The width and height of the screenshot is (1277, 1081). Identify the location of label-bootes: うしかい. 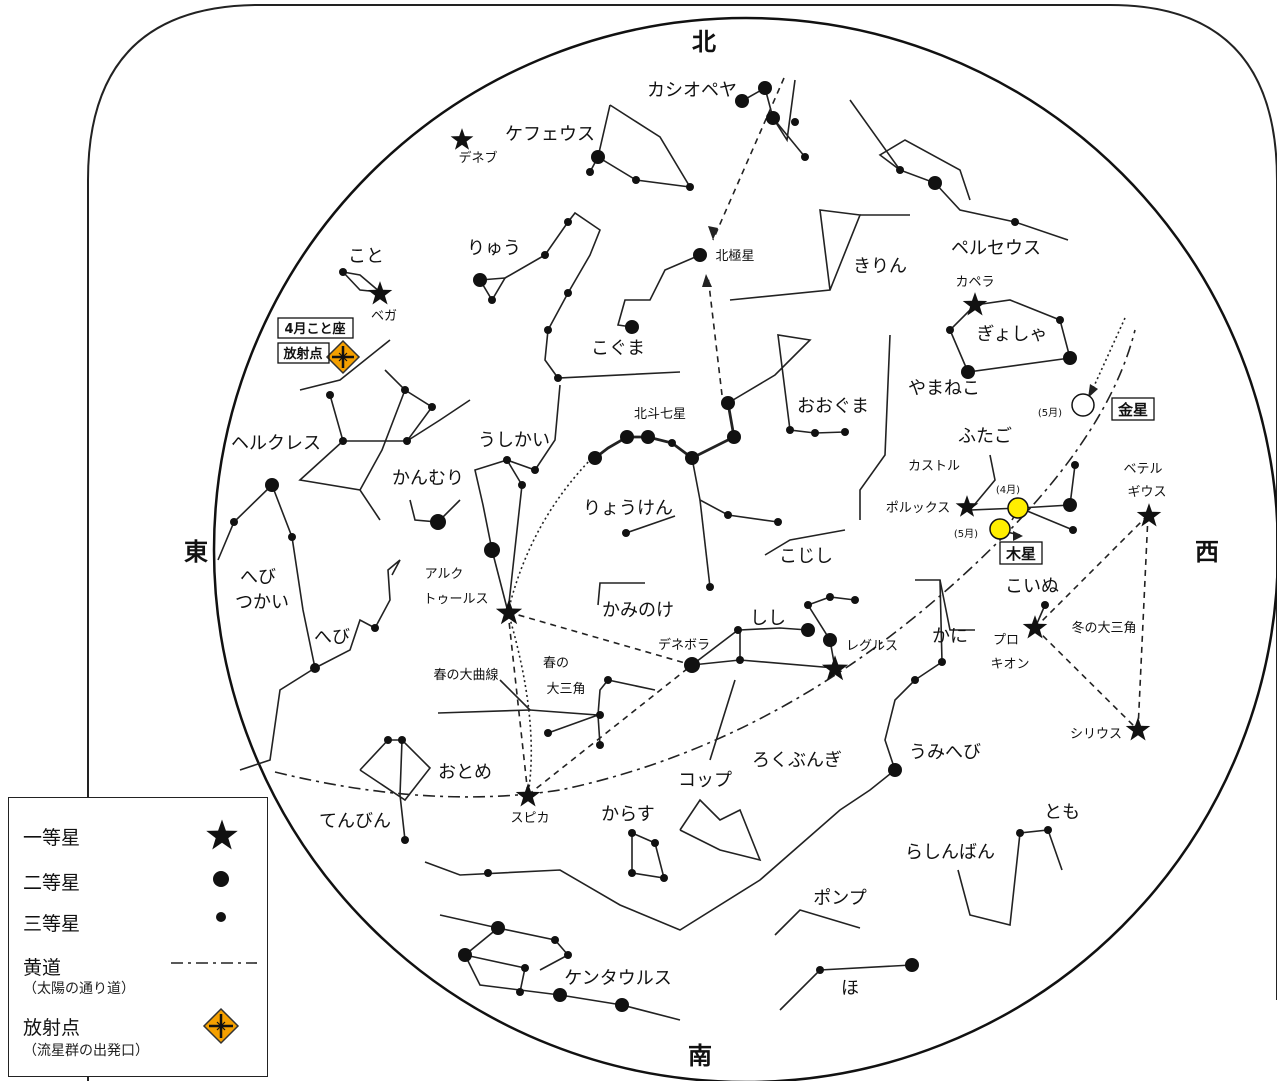
(514, 440).